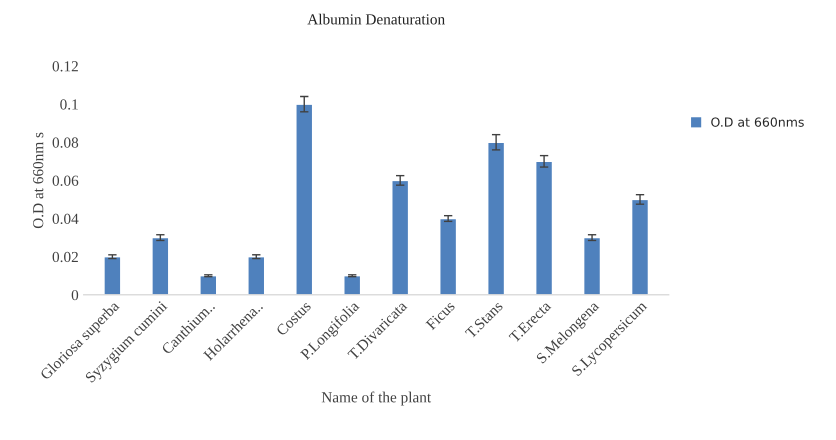 Image resolution: width=836 pixels, height=440 pixels. I want to click on y-tick-label: 0.06, so click(65, 181).